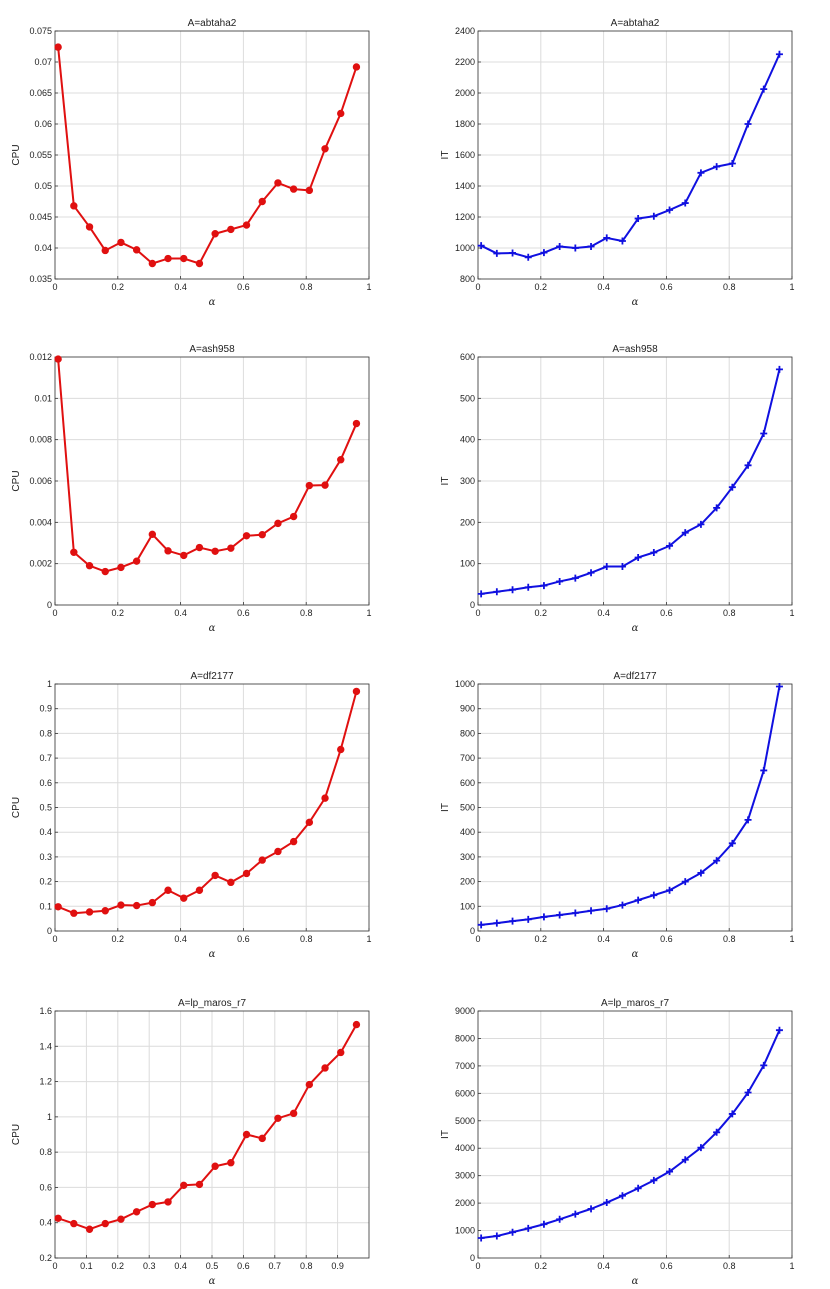 The image size is (830, 1289). I want to click on y-tick-label: 0.004, so click(40, 522).